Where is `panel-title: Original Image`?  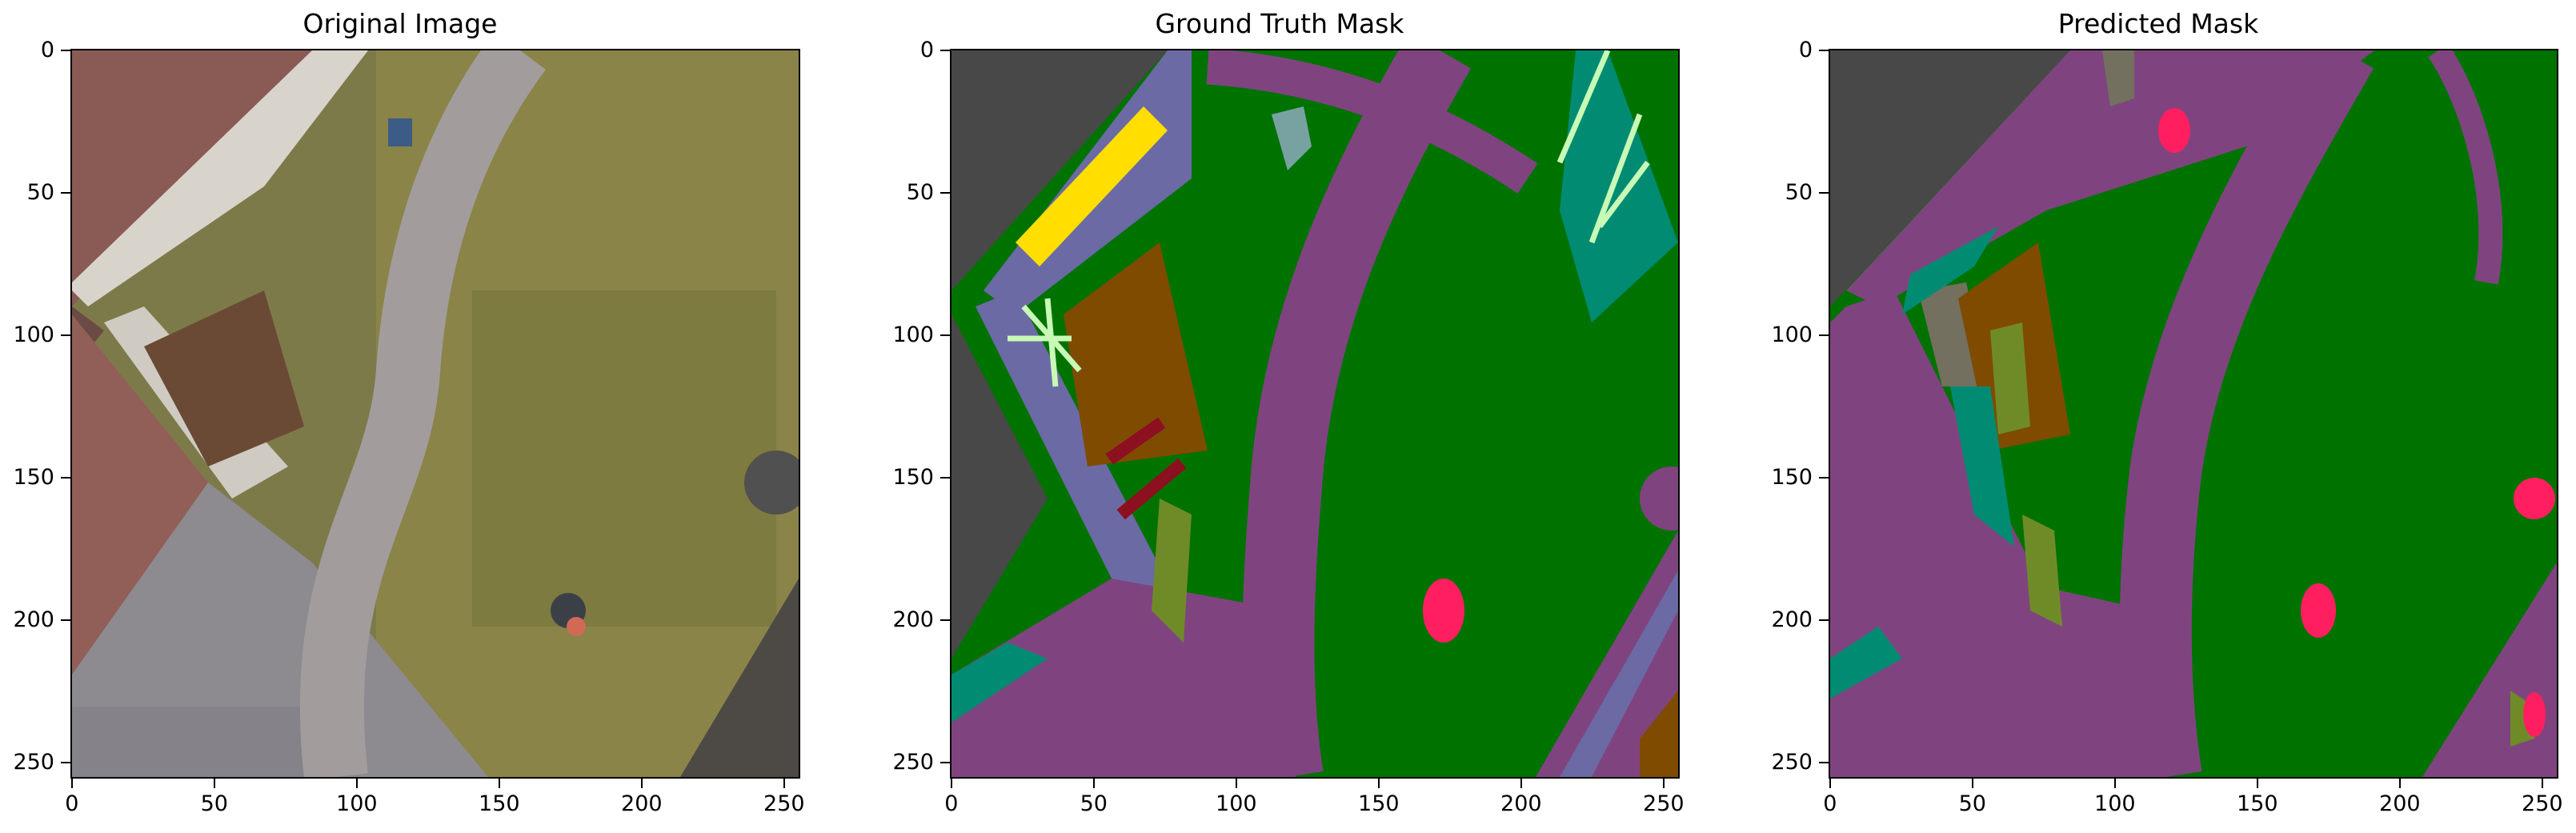
panel-title: Original Image is located at coordinates (400, 23).